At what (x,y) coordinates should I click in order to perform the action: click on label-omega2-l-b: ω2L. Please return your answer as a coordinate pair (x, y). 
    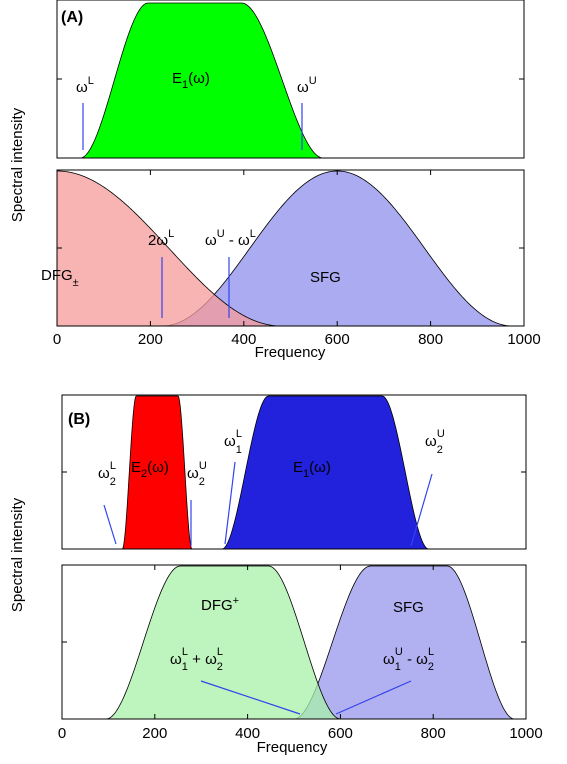
    Looking at the image, I should click on (107, 474).